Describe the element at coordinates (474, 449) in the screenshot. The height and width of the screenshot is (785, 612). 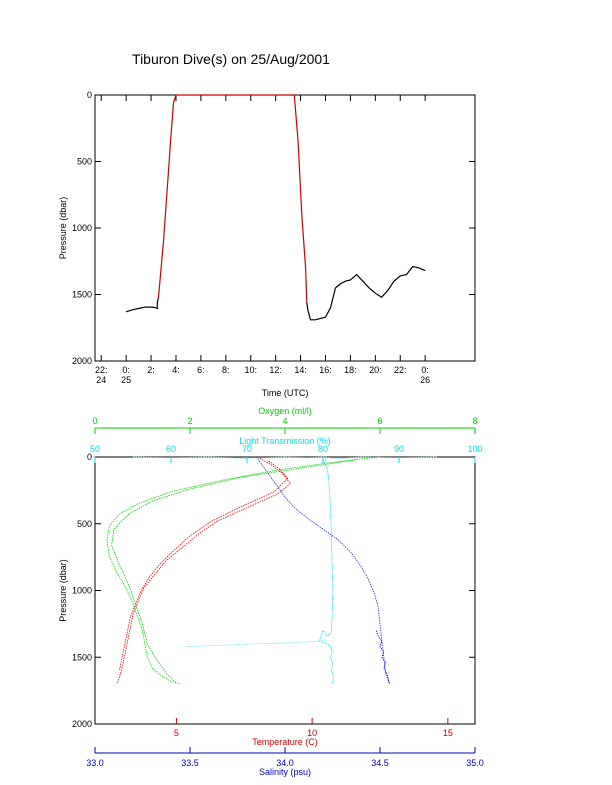
I see `axis-tick-label-trans: 100` at that location.